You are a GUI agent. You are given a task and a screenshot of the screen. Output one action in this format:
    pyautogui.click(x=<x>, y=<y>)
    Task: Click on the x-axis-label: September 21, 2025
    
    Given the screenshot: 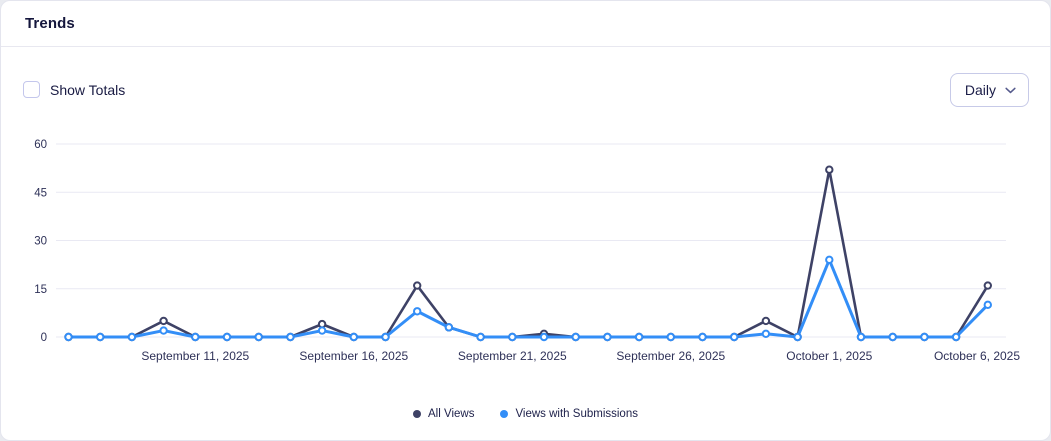 What is the action you would take?
    pyautogui.click(x=512, y=356)
    